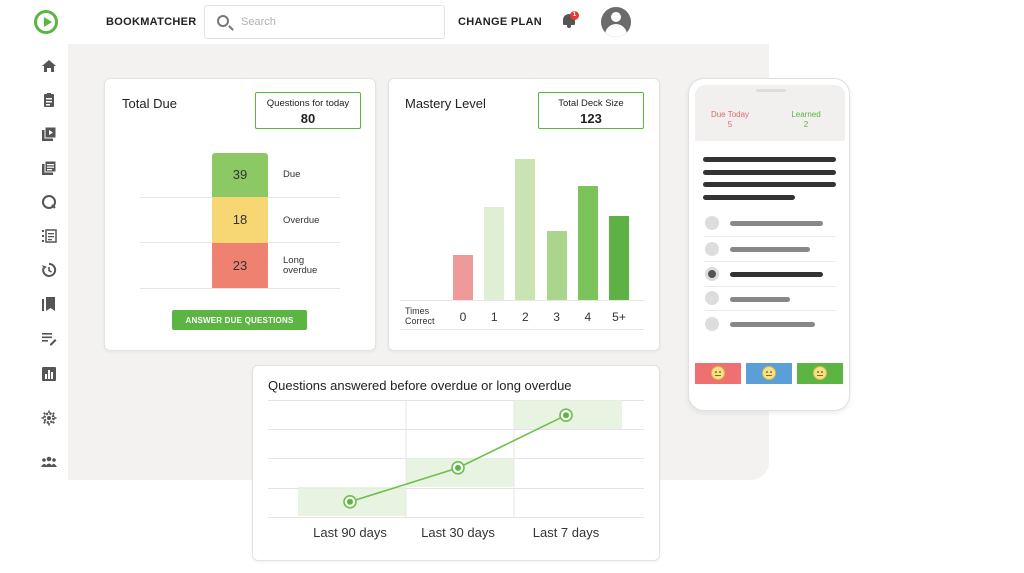 The height and width of the screenshot is (573, 1024). I want to click on bell-clapper, so click(569, 26).